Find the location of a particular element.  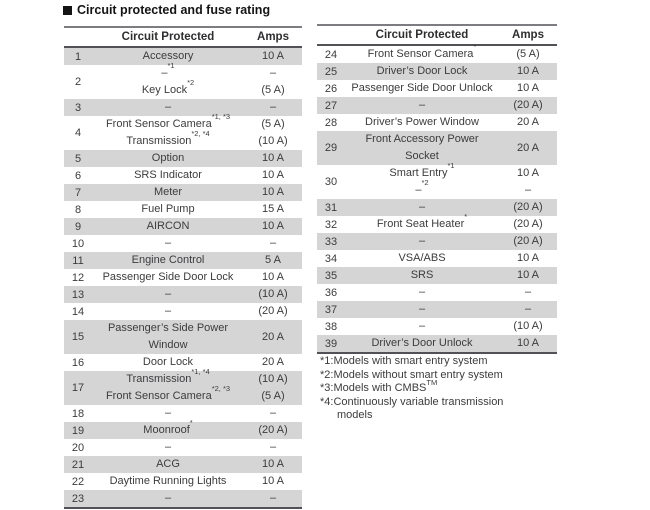

footnote-line: *3:Models with CMBSTM is located at coordinates (379, 386).